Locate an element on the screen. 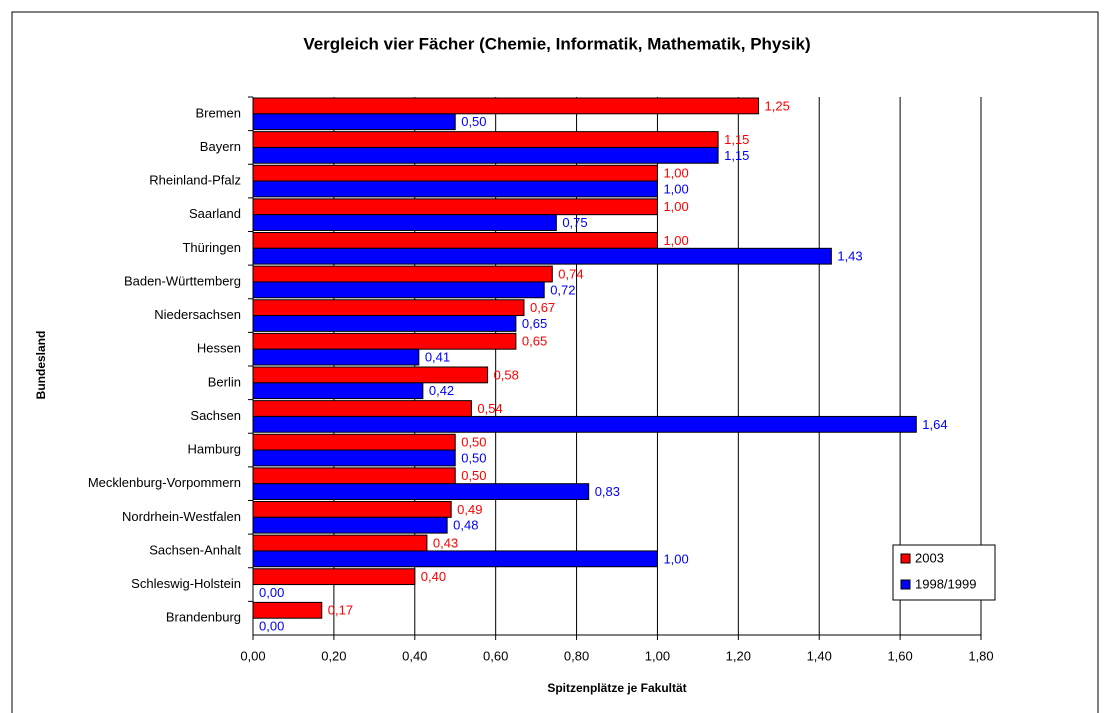 The width and height of the screenshot is (1105, 713). y-tick-label: Saarland is located at coordinates (215, 213).